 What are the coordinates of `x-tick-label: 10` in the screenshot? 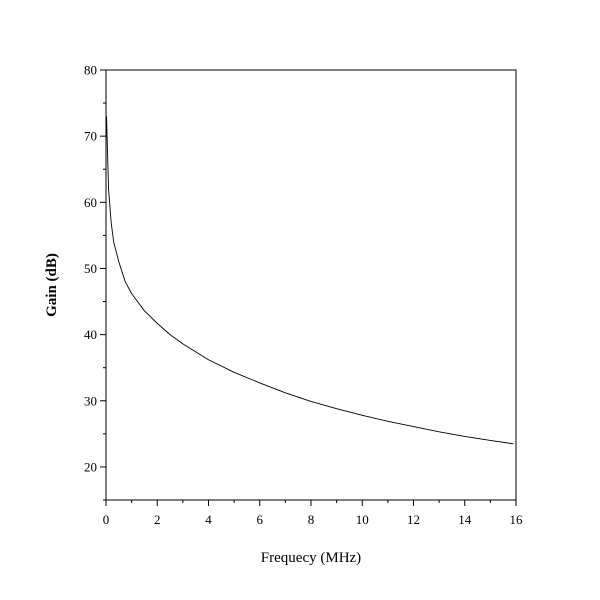 It's located at (362, 519).